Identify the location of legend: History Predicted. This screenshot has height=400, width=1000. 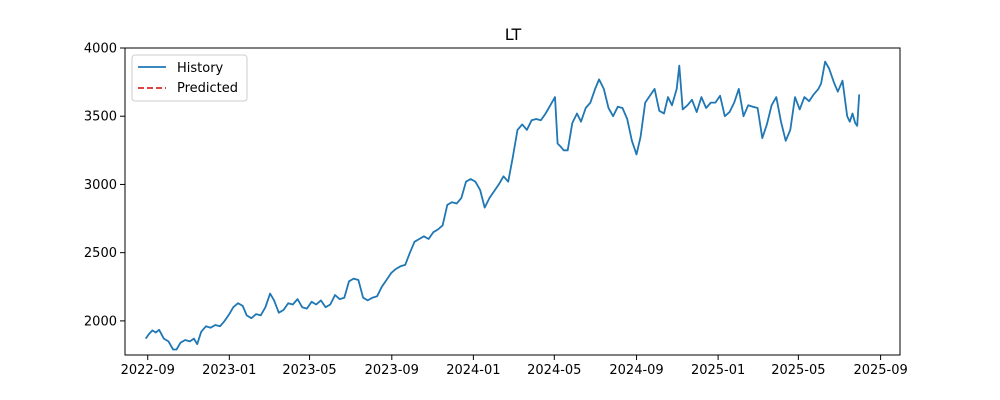
(189, 78).